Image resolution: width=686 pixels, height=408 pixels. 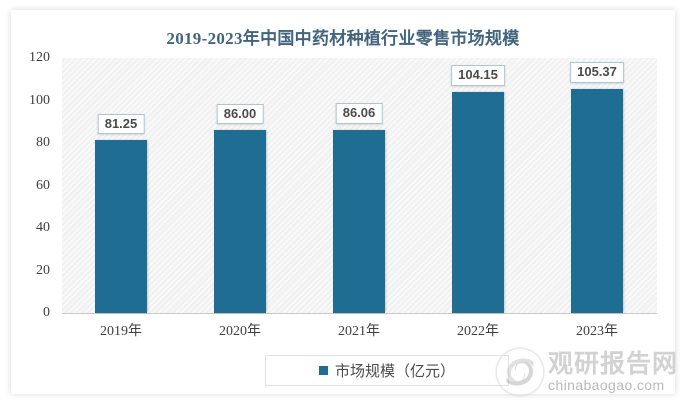 I want to click on chart-legend: 市场规模（亿元）, so click(x=387, y=370).